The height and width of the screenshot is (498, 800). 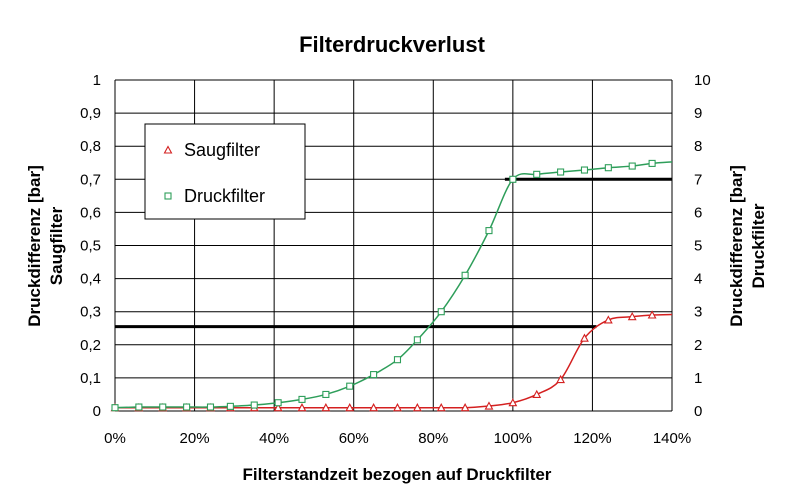 I want to click on left-y-tick-label: 0,7, so click(x=90, y=179).